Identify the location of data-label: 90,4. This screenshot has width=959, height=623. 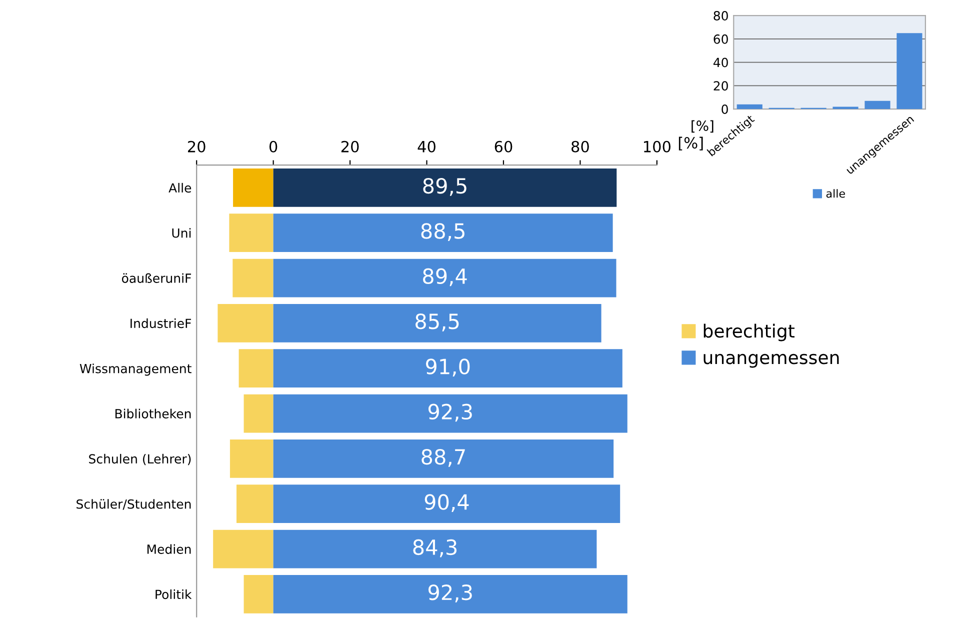
(446, 503).